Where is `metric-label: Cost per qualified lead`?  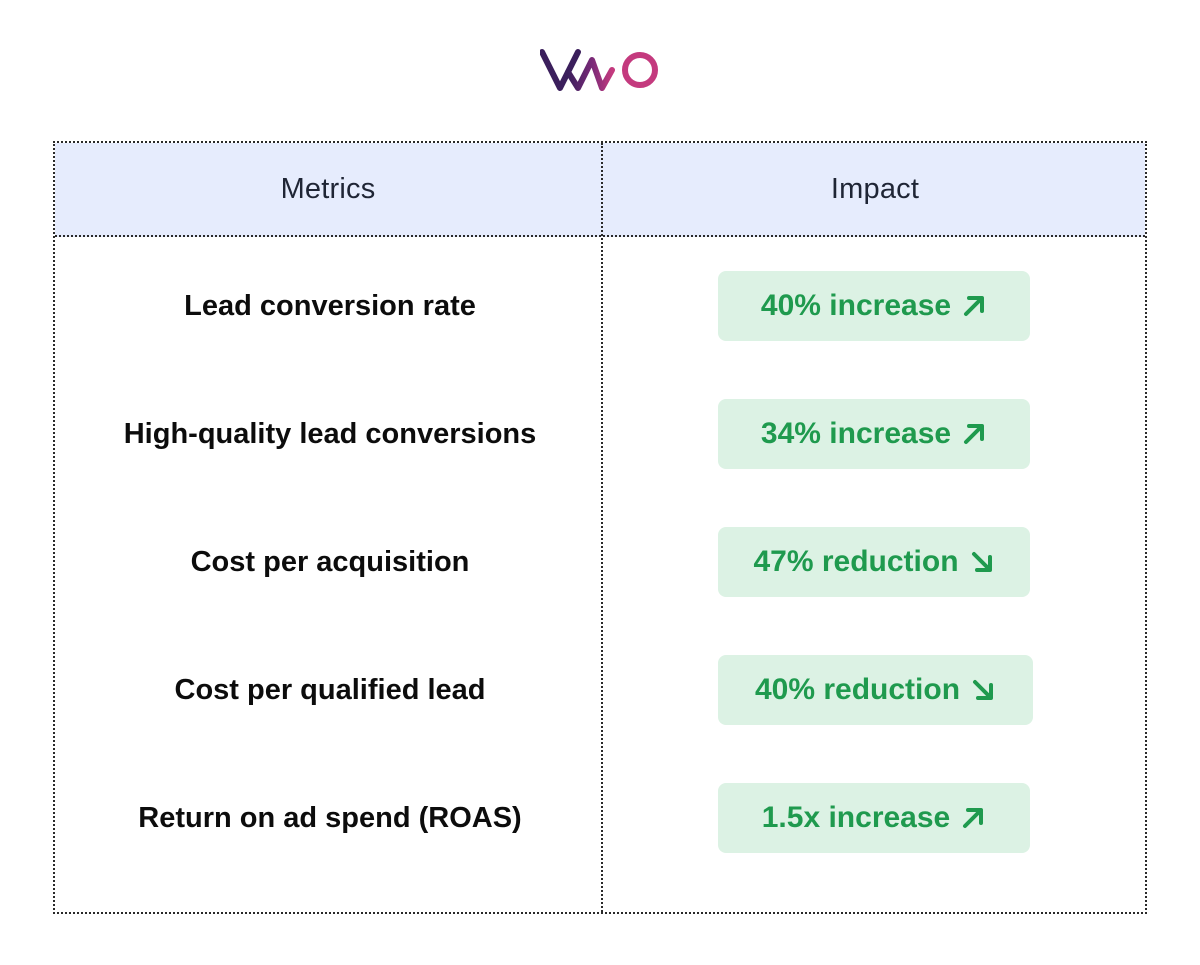 metric-label: Cost per qualified lead is located at coordinates (330, 689).